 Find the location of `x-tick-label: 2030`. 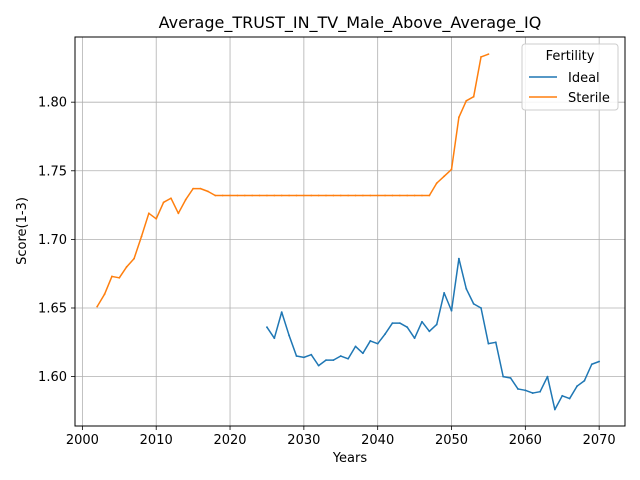

x-tick-label: 2030 is located at coordinates (303, 440).